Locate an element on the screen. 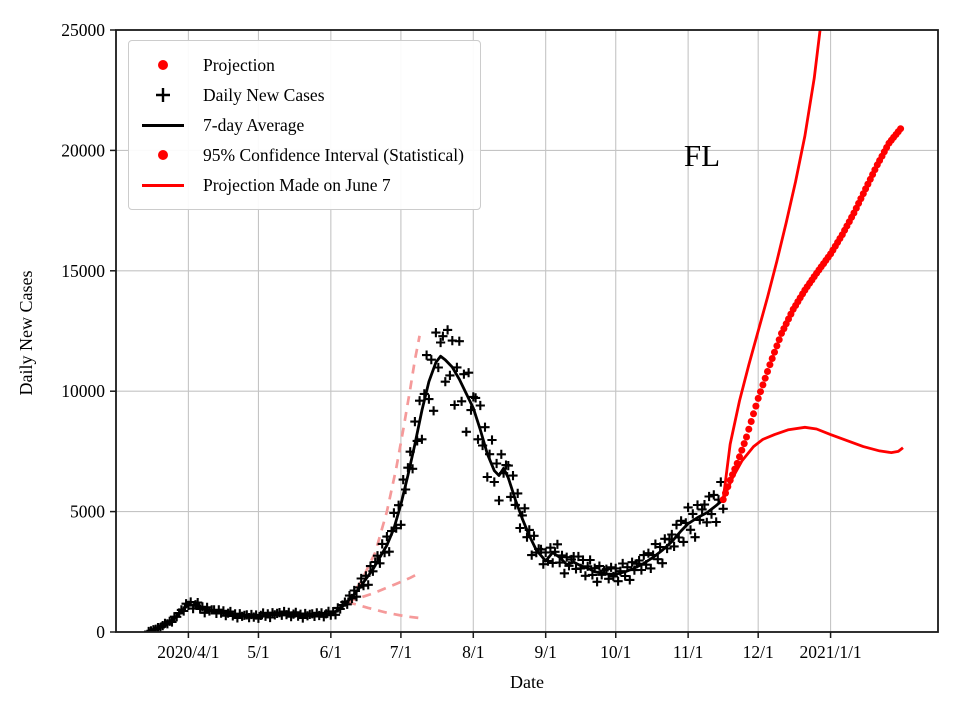  legend-label: Projection Made on June 7 is located at coordinates (297, 184).